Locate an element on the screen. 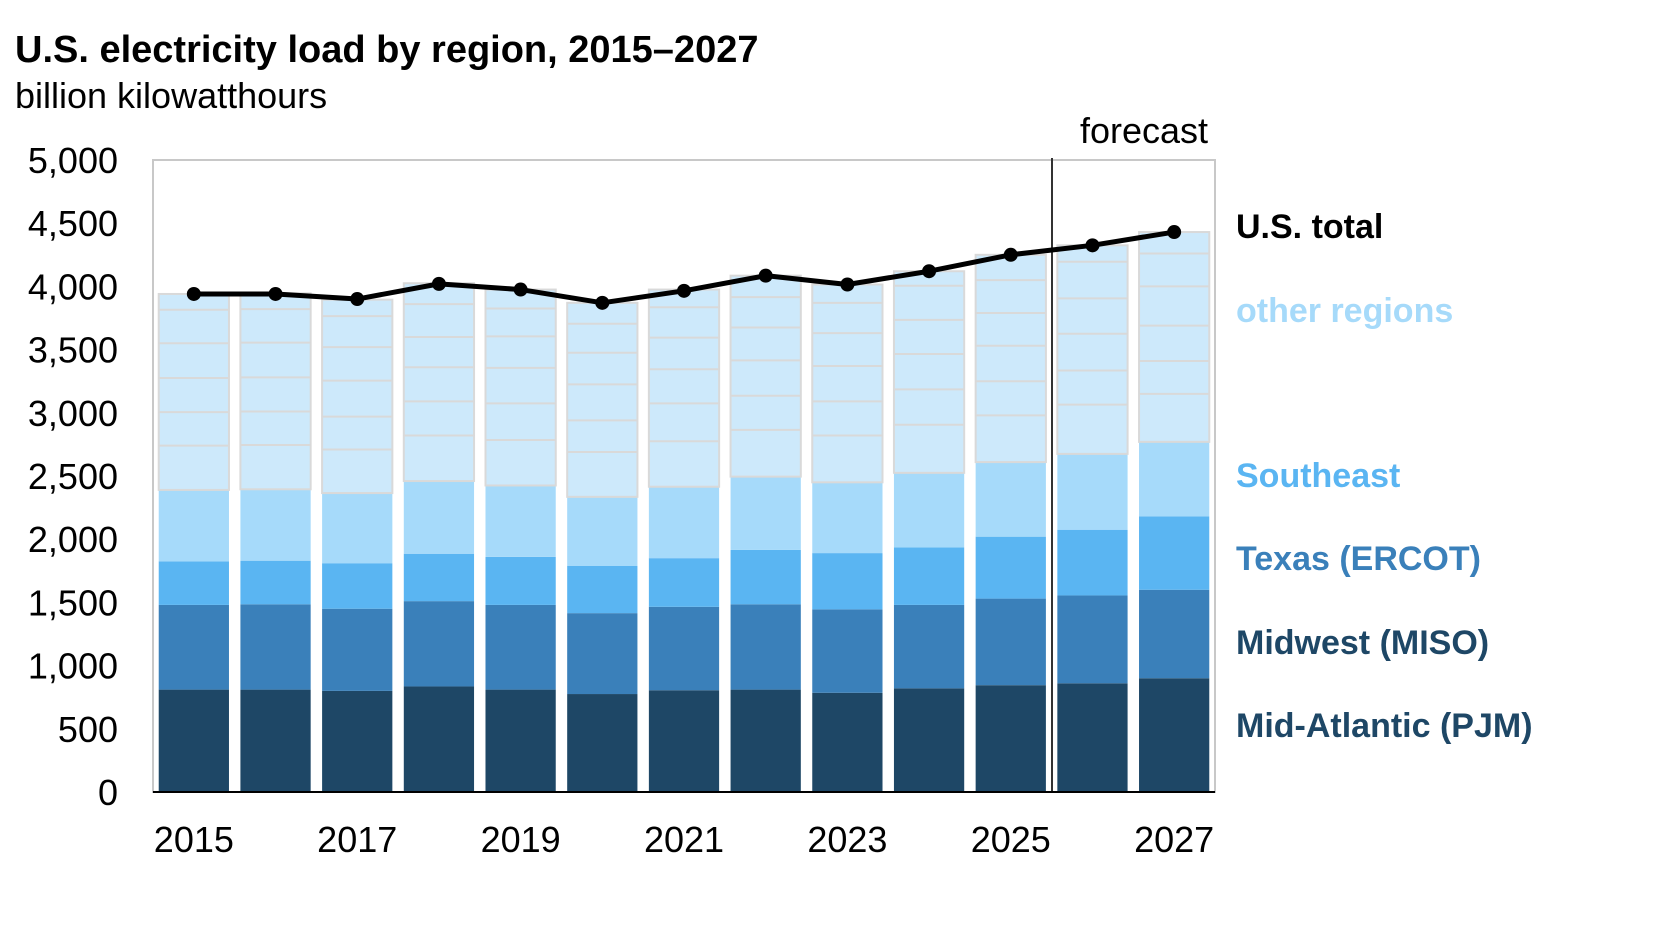  bar-mid-atlantic-pjm-2026 is located at coordinates (1092, 737).